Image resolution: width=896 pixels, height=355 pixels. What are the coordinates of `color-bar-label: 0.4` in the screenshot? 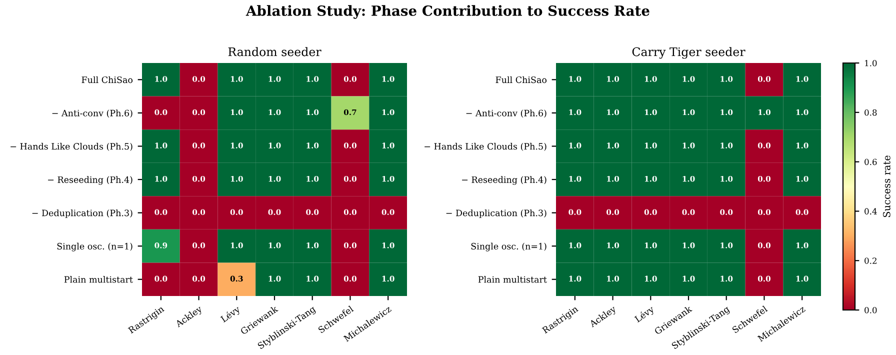 It's located at (870, 211).